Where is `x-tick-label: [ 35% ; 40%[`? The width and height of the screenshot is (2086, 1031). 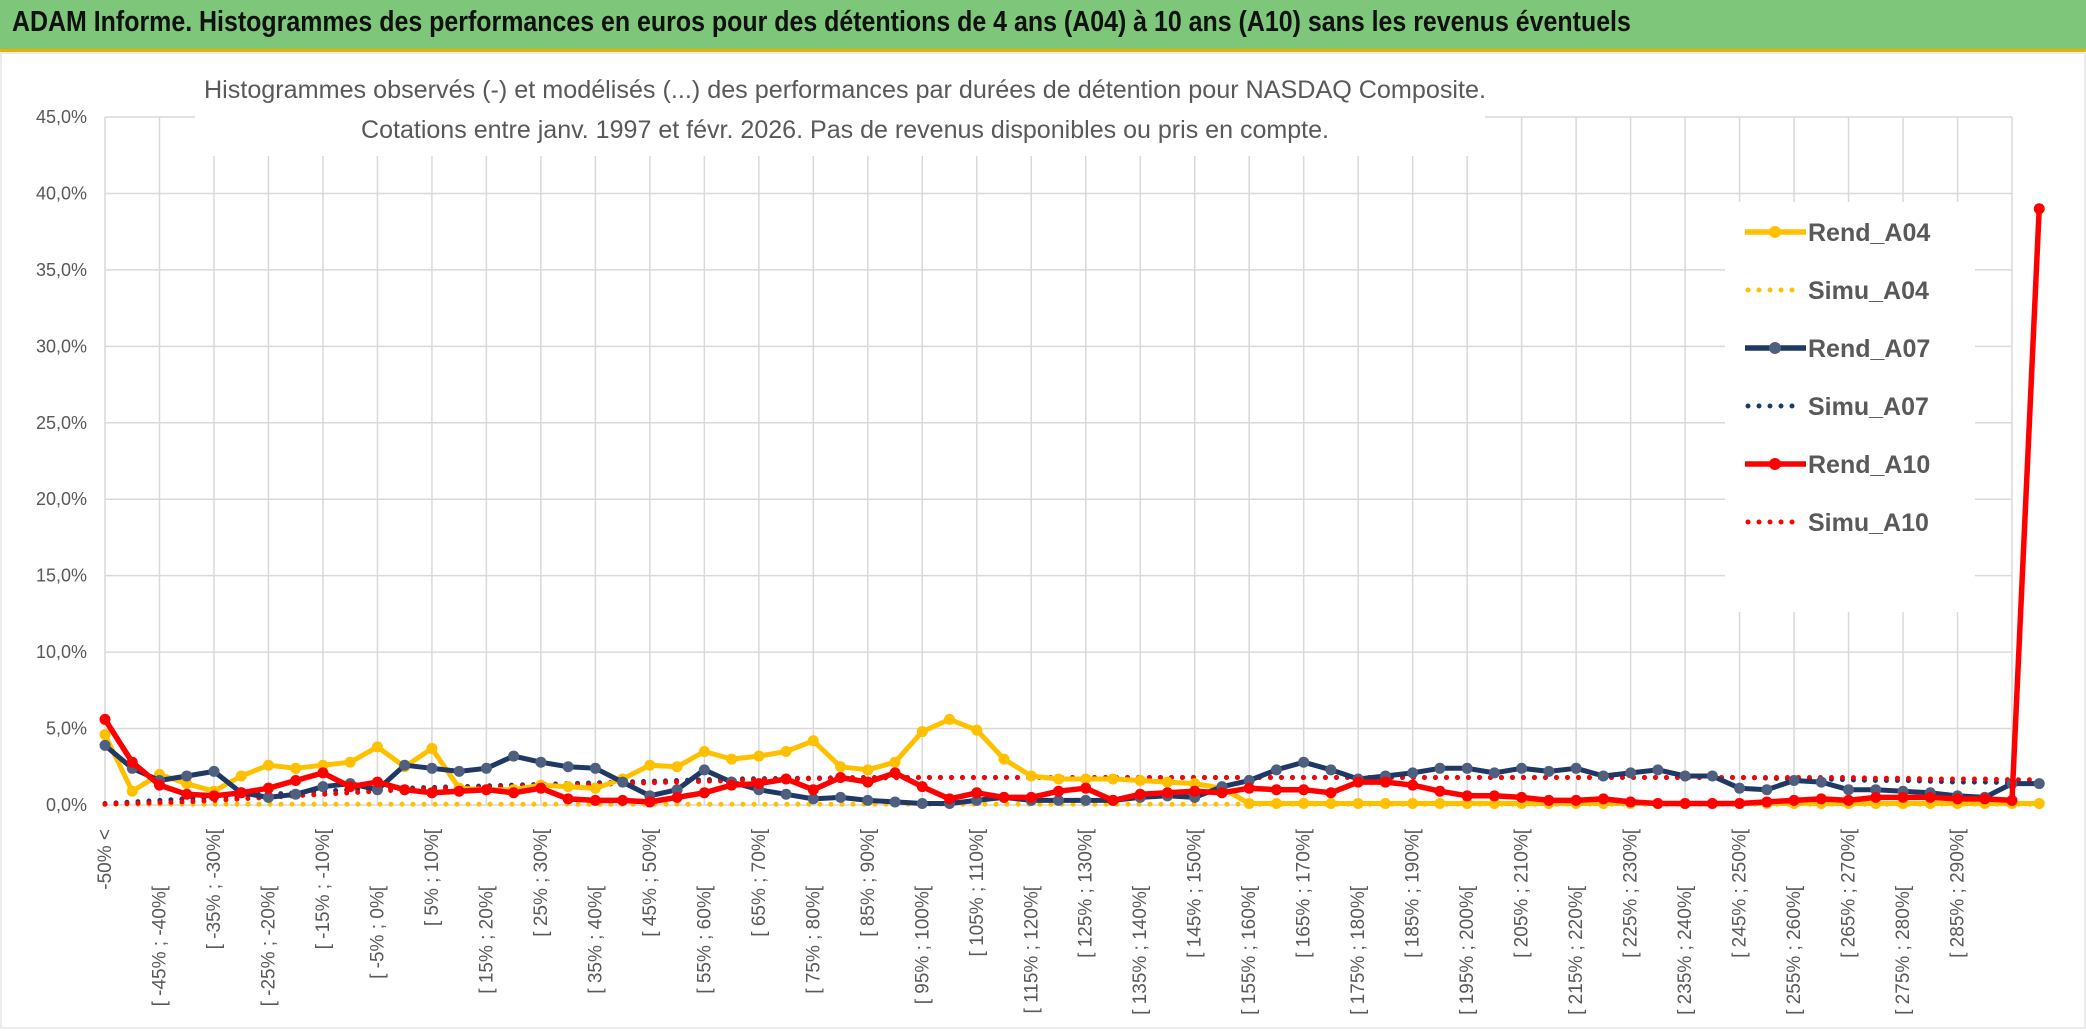
x-tick-label: [ 35% ; 40%[ is located at coordinates (595, 939).